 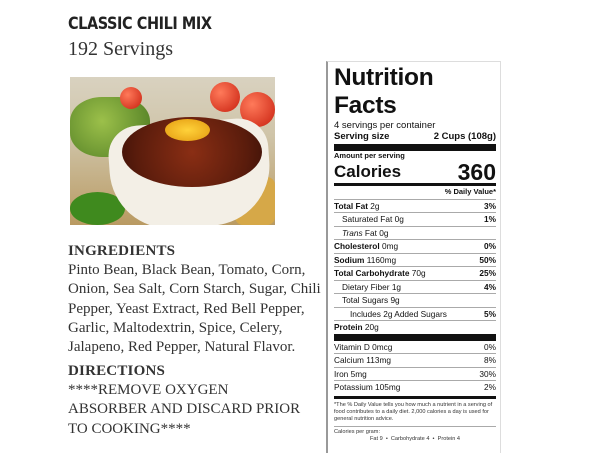 What do you see at coordinates (122, 251) in the screenshot?
I see `ingredients-heading: INGREDIENTS` at bounding box center [122, 251].